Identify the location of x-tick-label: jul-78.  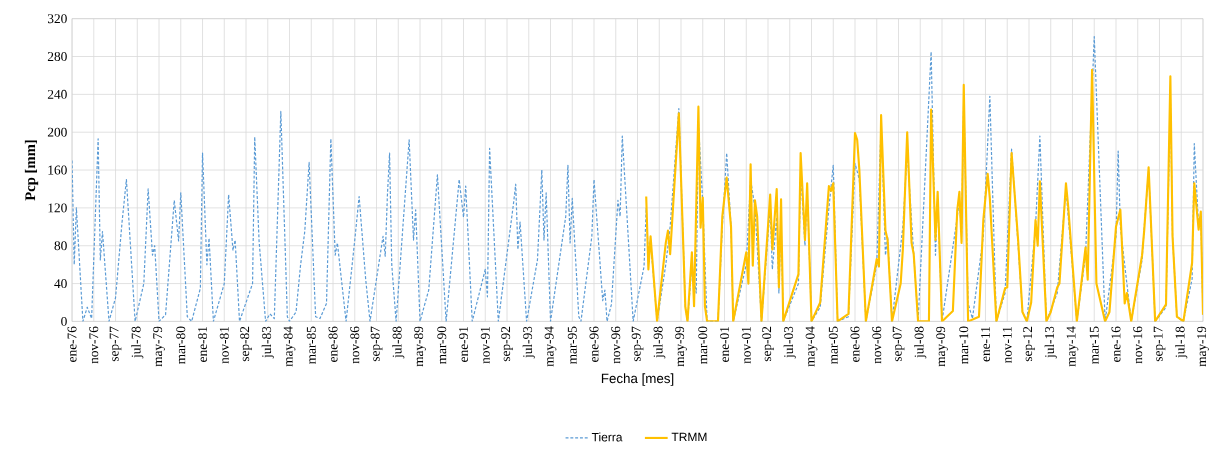
(137, 342).